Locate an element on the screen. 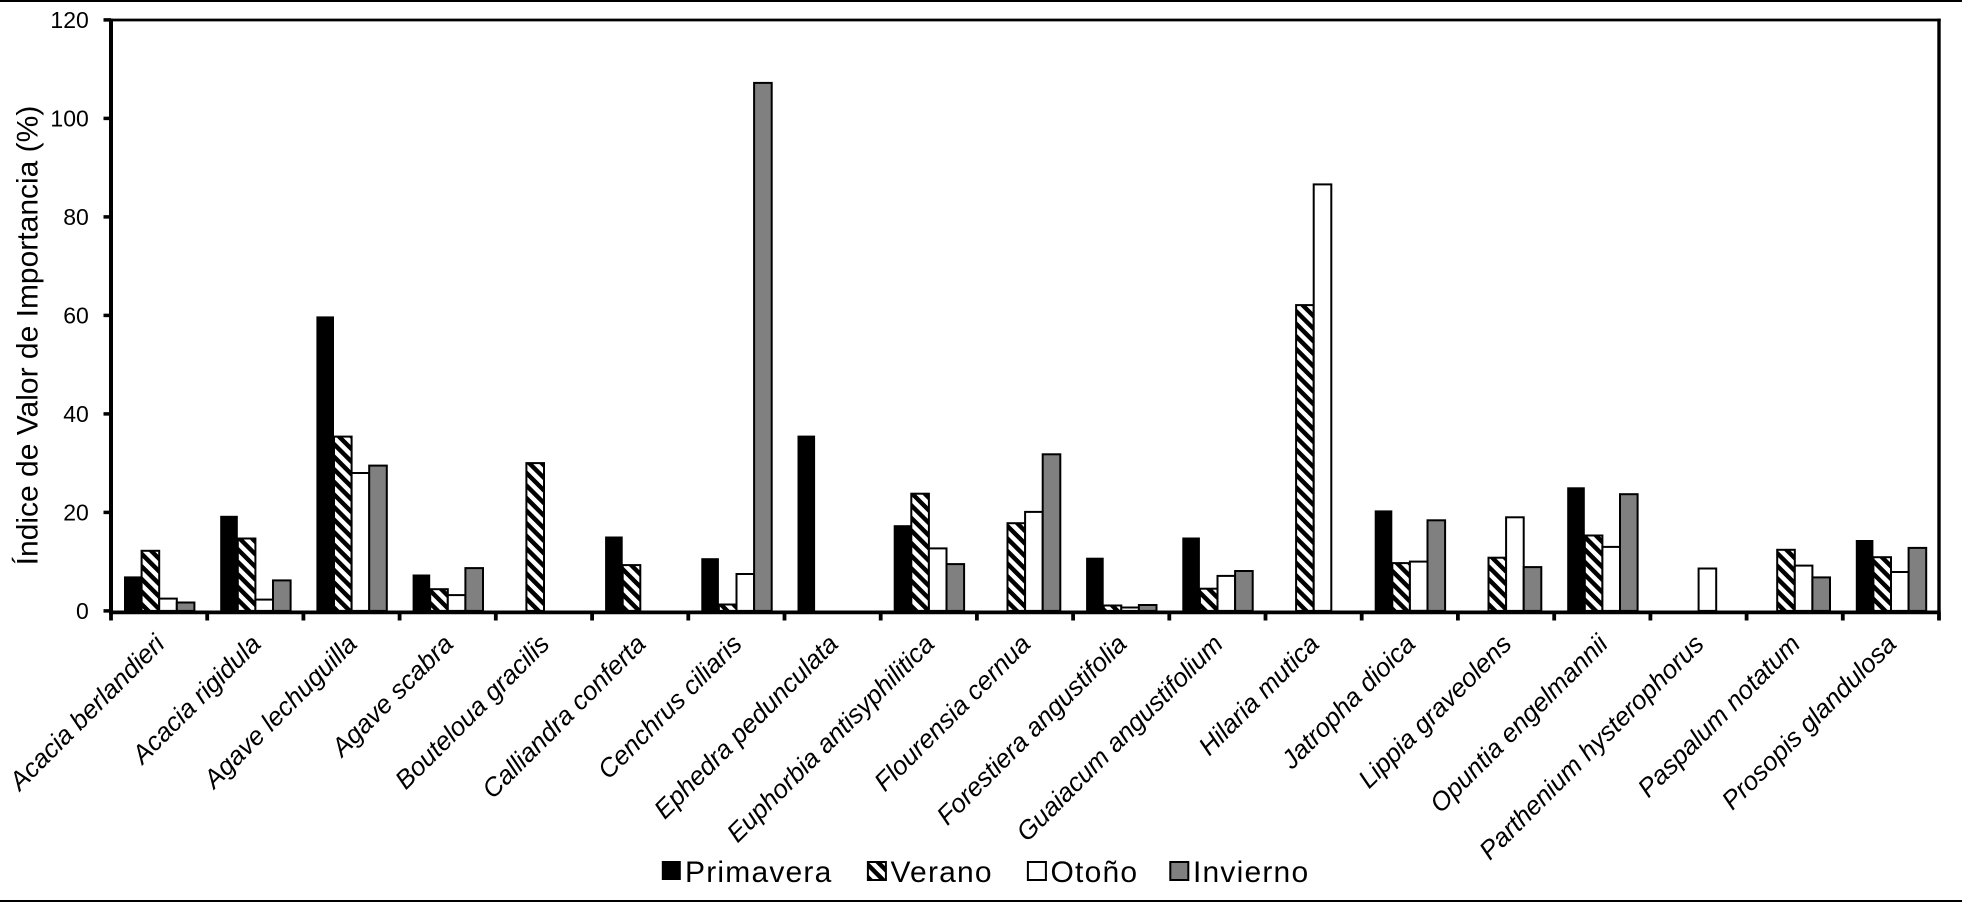 Image resolution: width=1962 pixels, height=902 pixels. svg-text: 40 is located at coordinates (76, 414).